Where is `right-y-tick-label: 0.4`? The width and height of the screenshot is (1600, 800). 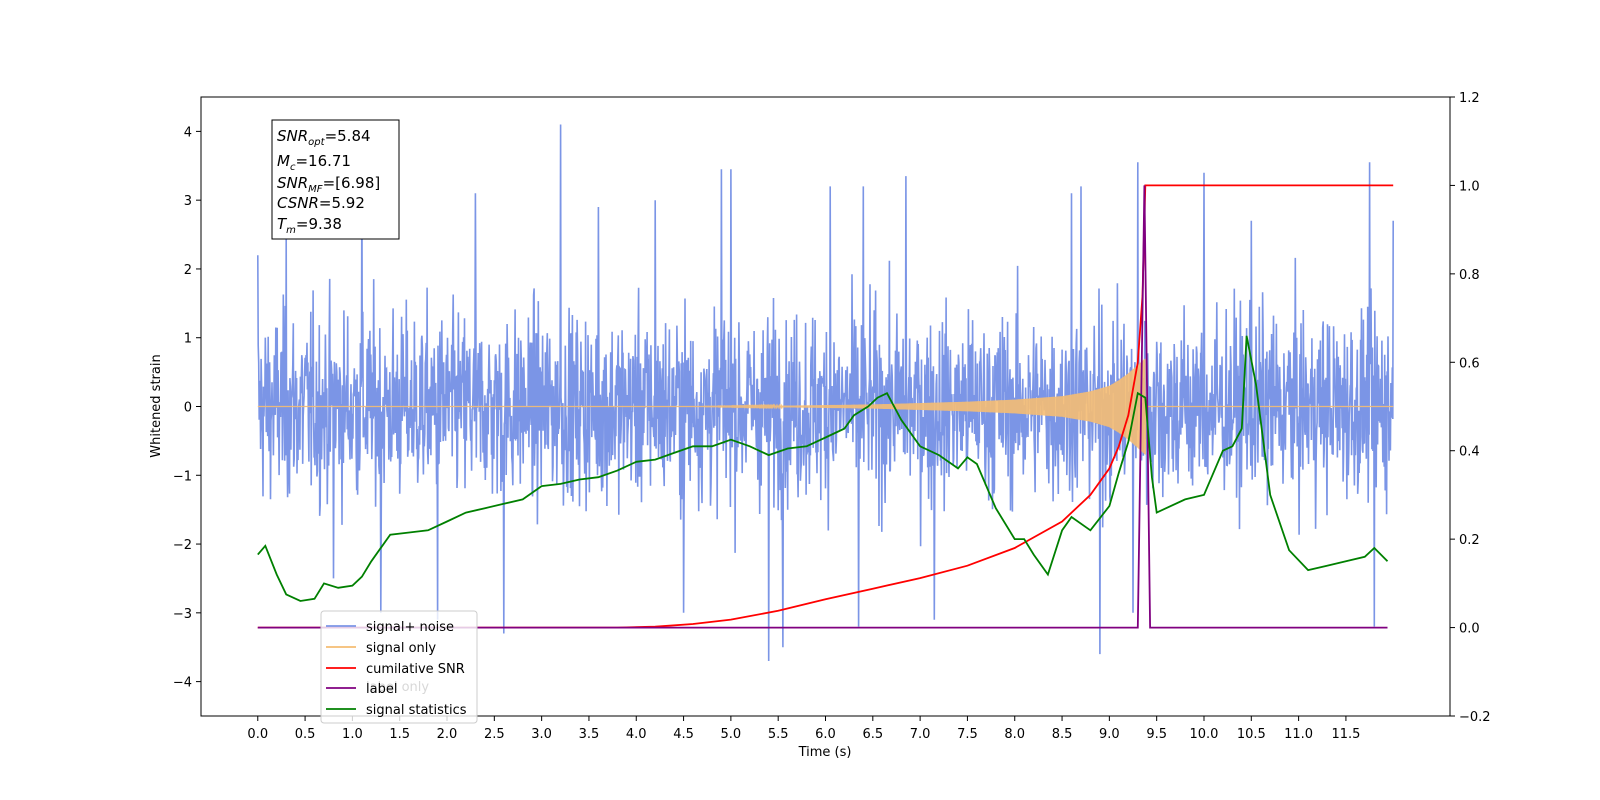
right-y-tick-label: 0.4 is located at coordinates (1469, 452).